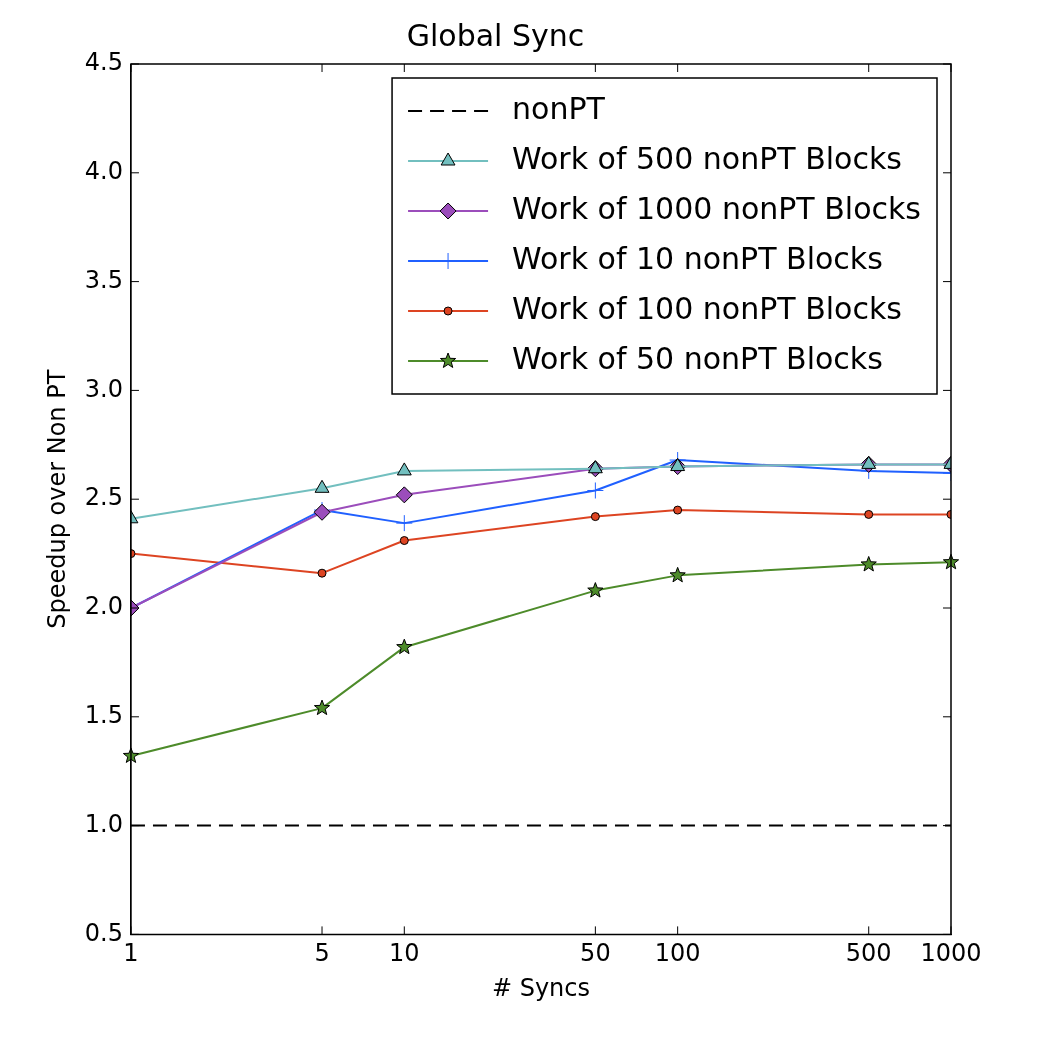 The image size is (1041, 1044). I want to click on y-tick-label: 1.5, so click(103, 715).